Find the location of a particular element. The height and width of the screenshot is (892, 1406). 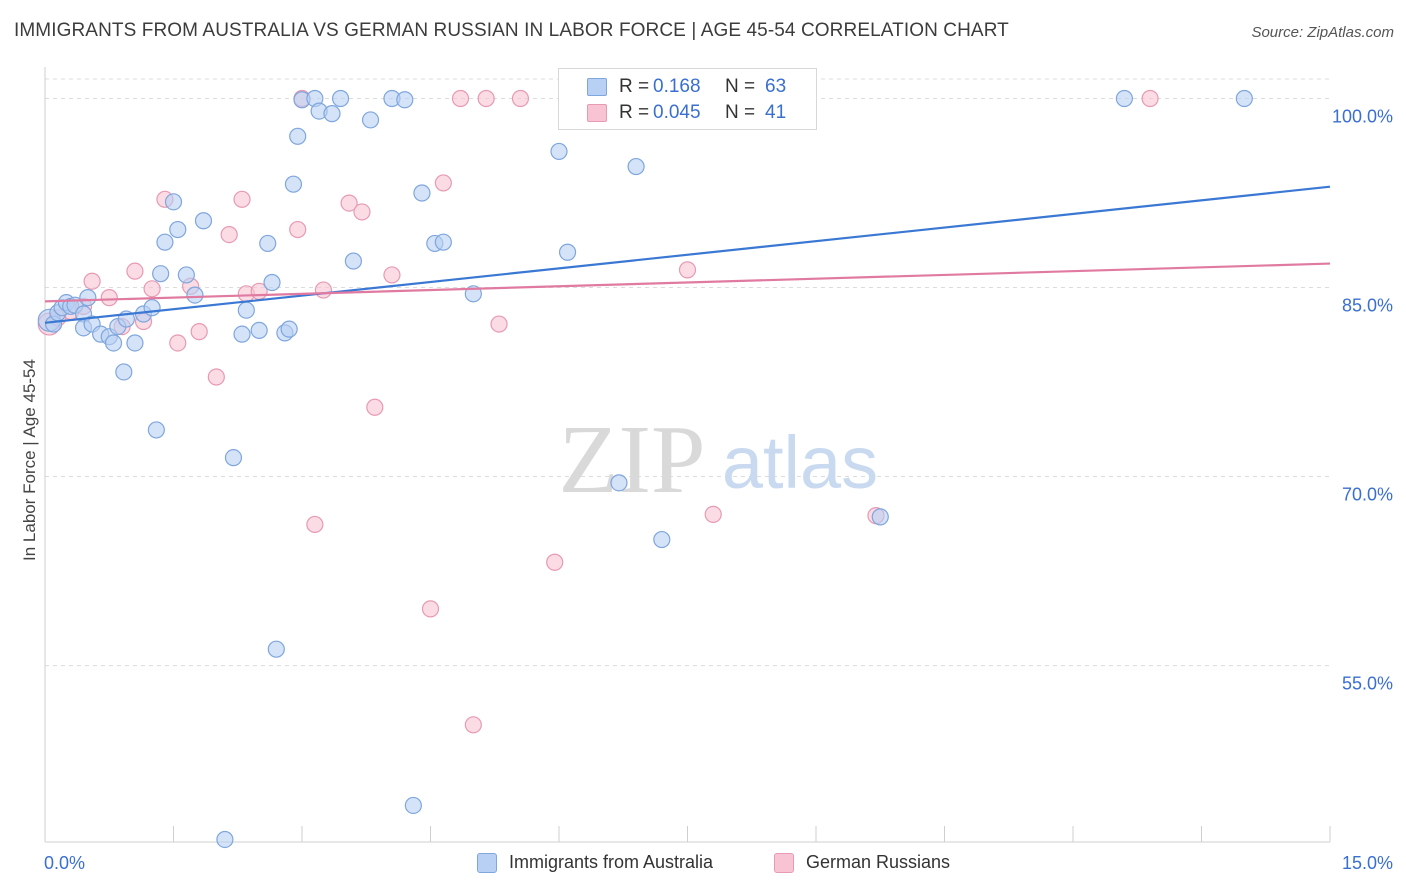

legend-item-german-russians: German Russians is located at coordinates (862, 862).